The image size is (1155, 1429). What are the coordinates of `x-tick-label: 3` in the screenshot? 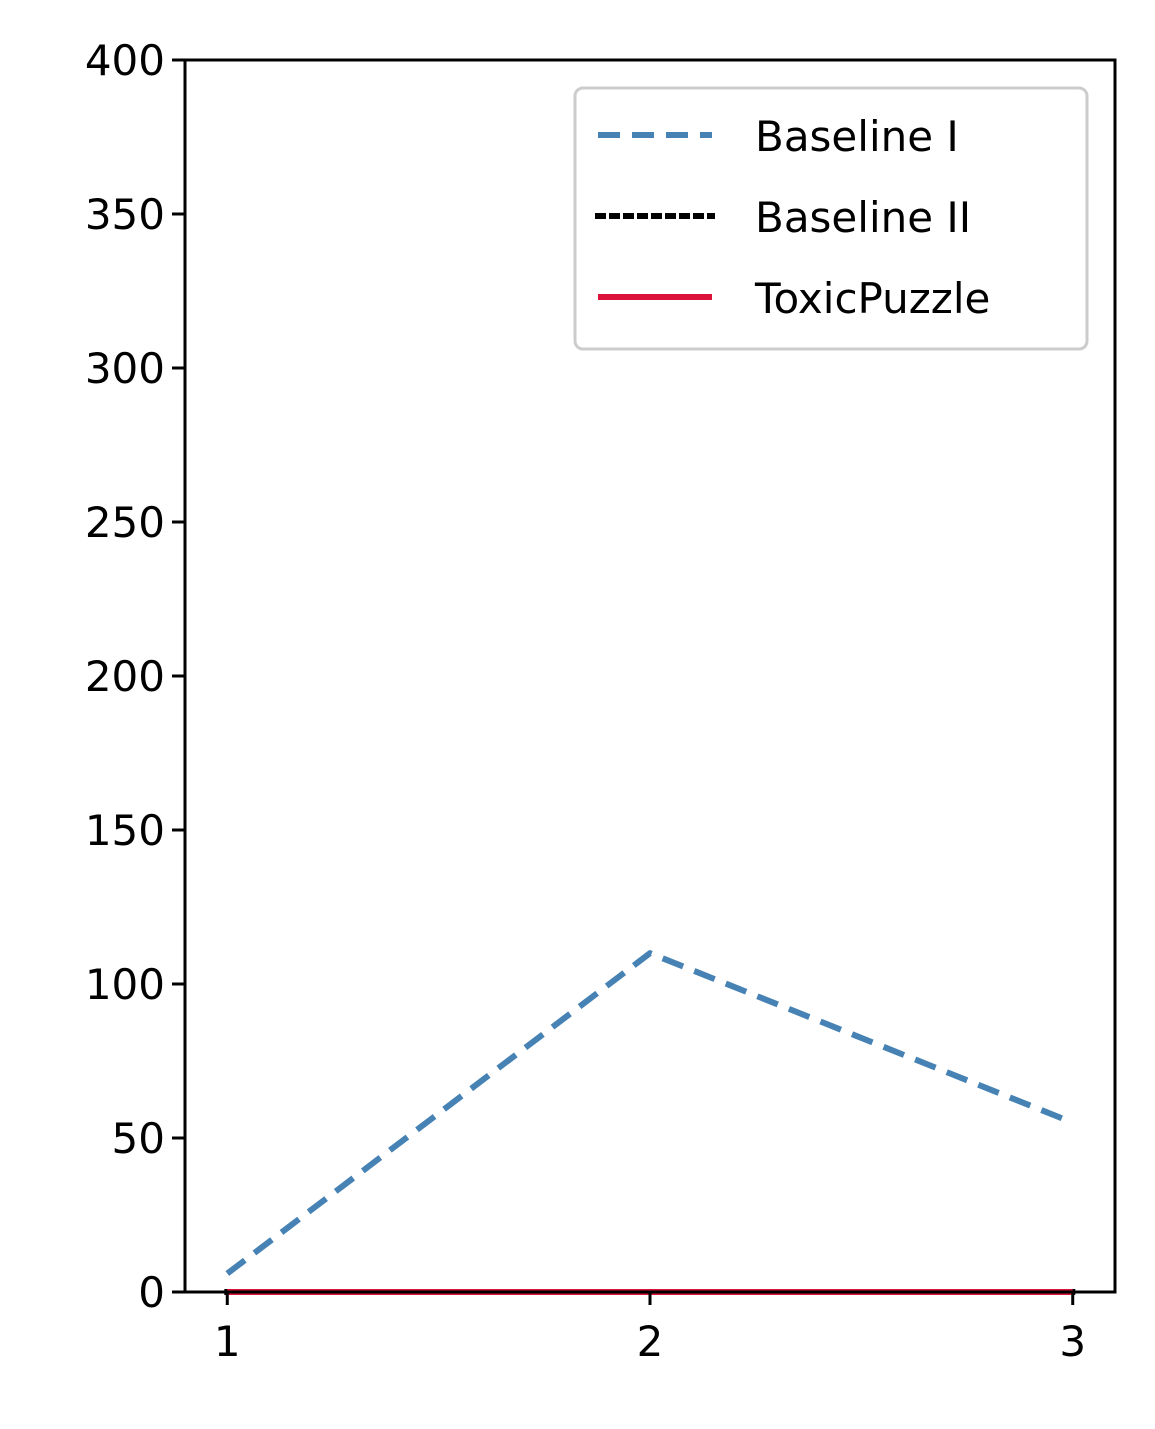 It's located at (1072, 1341).